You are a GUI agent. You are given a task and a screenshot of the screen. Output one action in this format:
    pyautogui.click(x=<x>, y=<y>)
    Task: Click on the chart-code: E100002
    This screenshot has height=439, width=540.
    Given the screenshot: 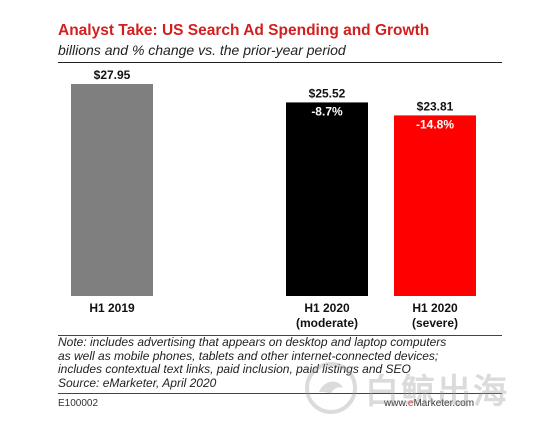 What is the action you would take?
    pyautogui.click(x=78, y=403)
    